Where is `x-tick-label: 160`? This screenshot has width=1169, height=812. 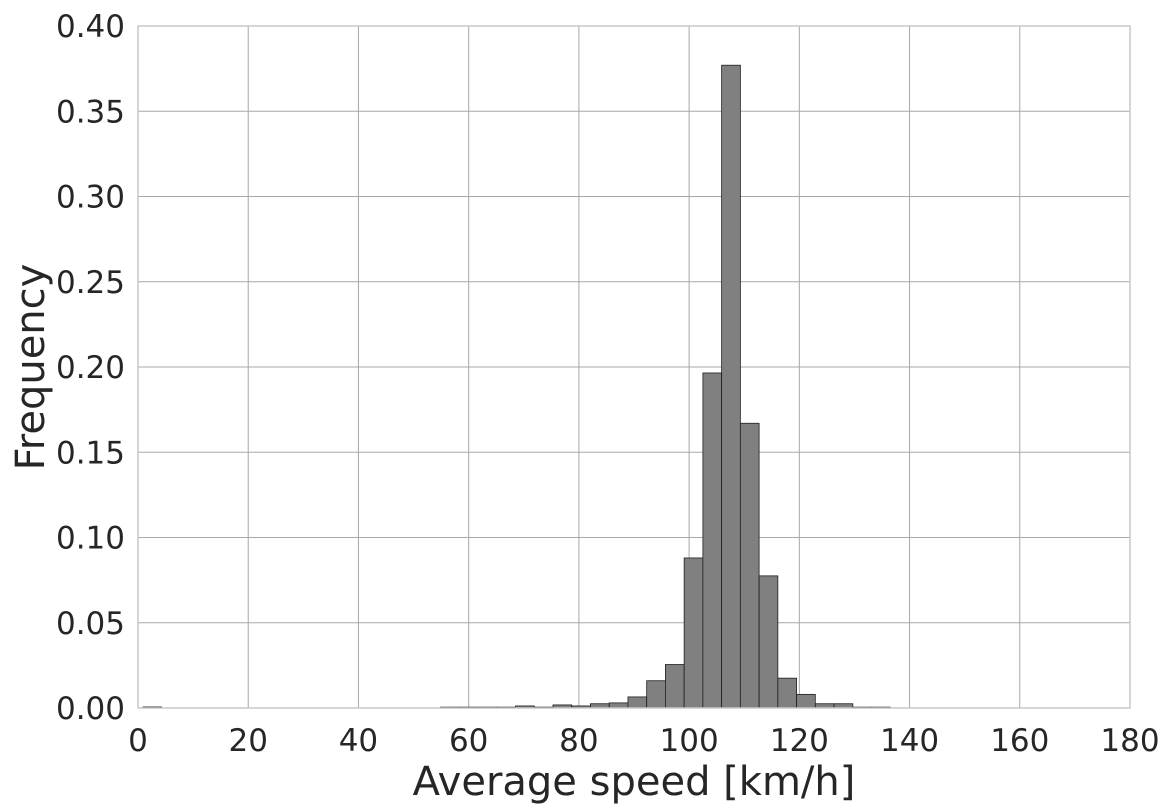
x-tick-label: 160 is located at coordinates (1019, 741).